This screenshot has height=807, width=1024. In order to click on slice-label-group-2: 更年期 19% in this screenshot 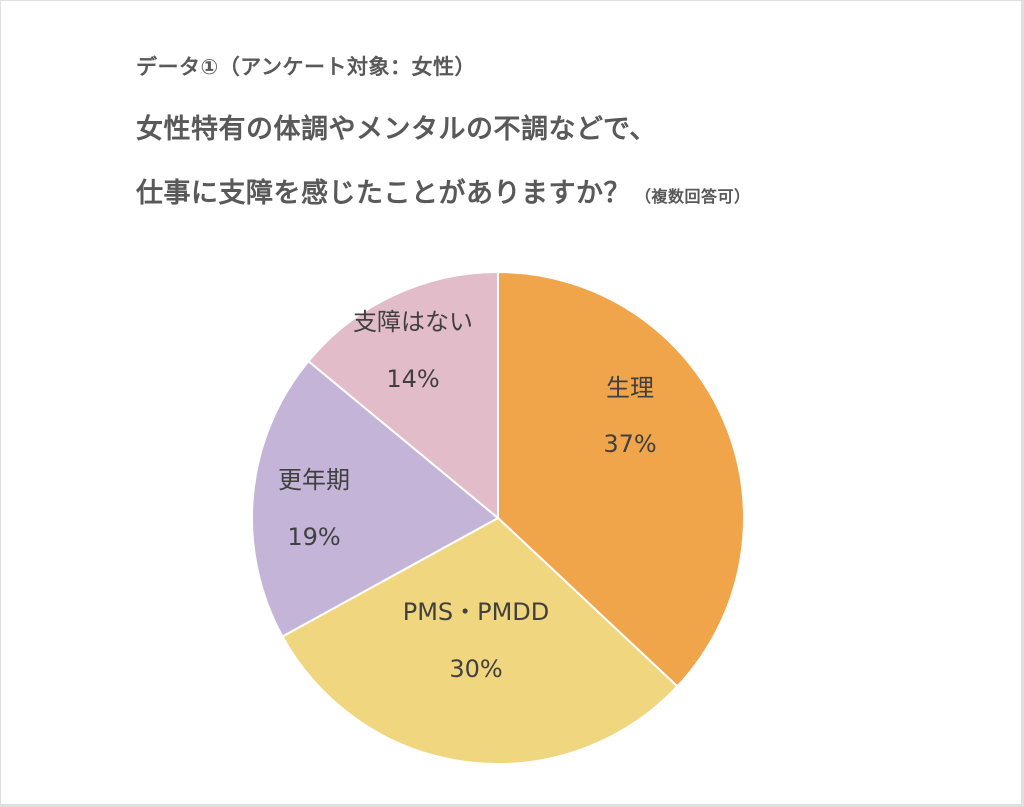, I will do `click(314, 508)`.